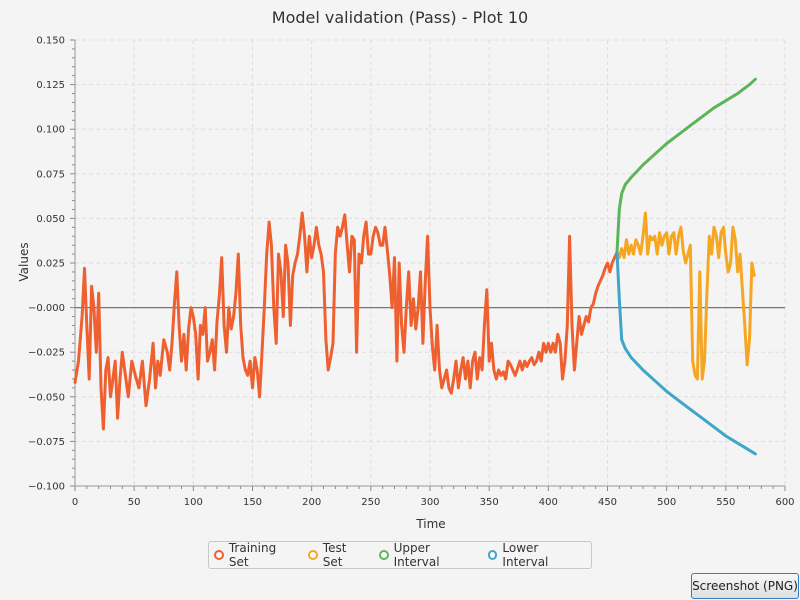 The width and height of the screenshot is (800, 600). I want to click on y-tick-label: −0.000, so click(46, 308).